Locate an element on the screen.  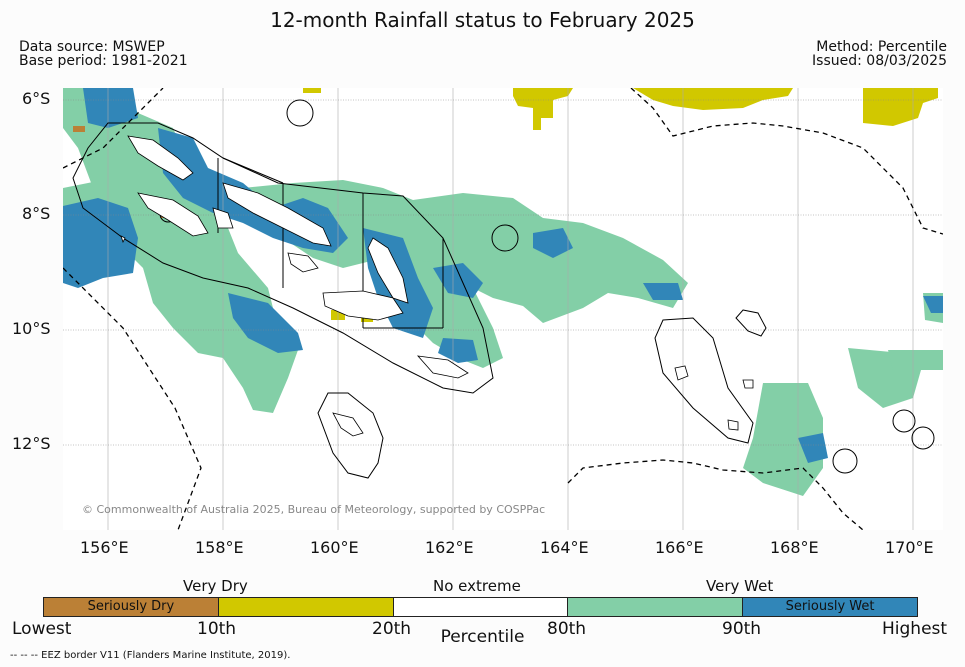
lon-label-164e: 164°E is located at coordinates (564, 547).